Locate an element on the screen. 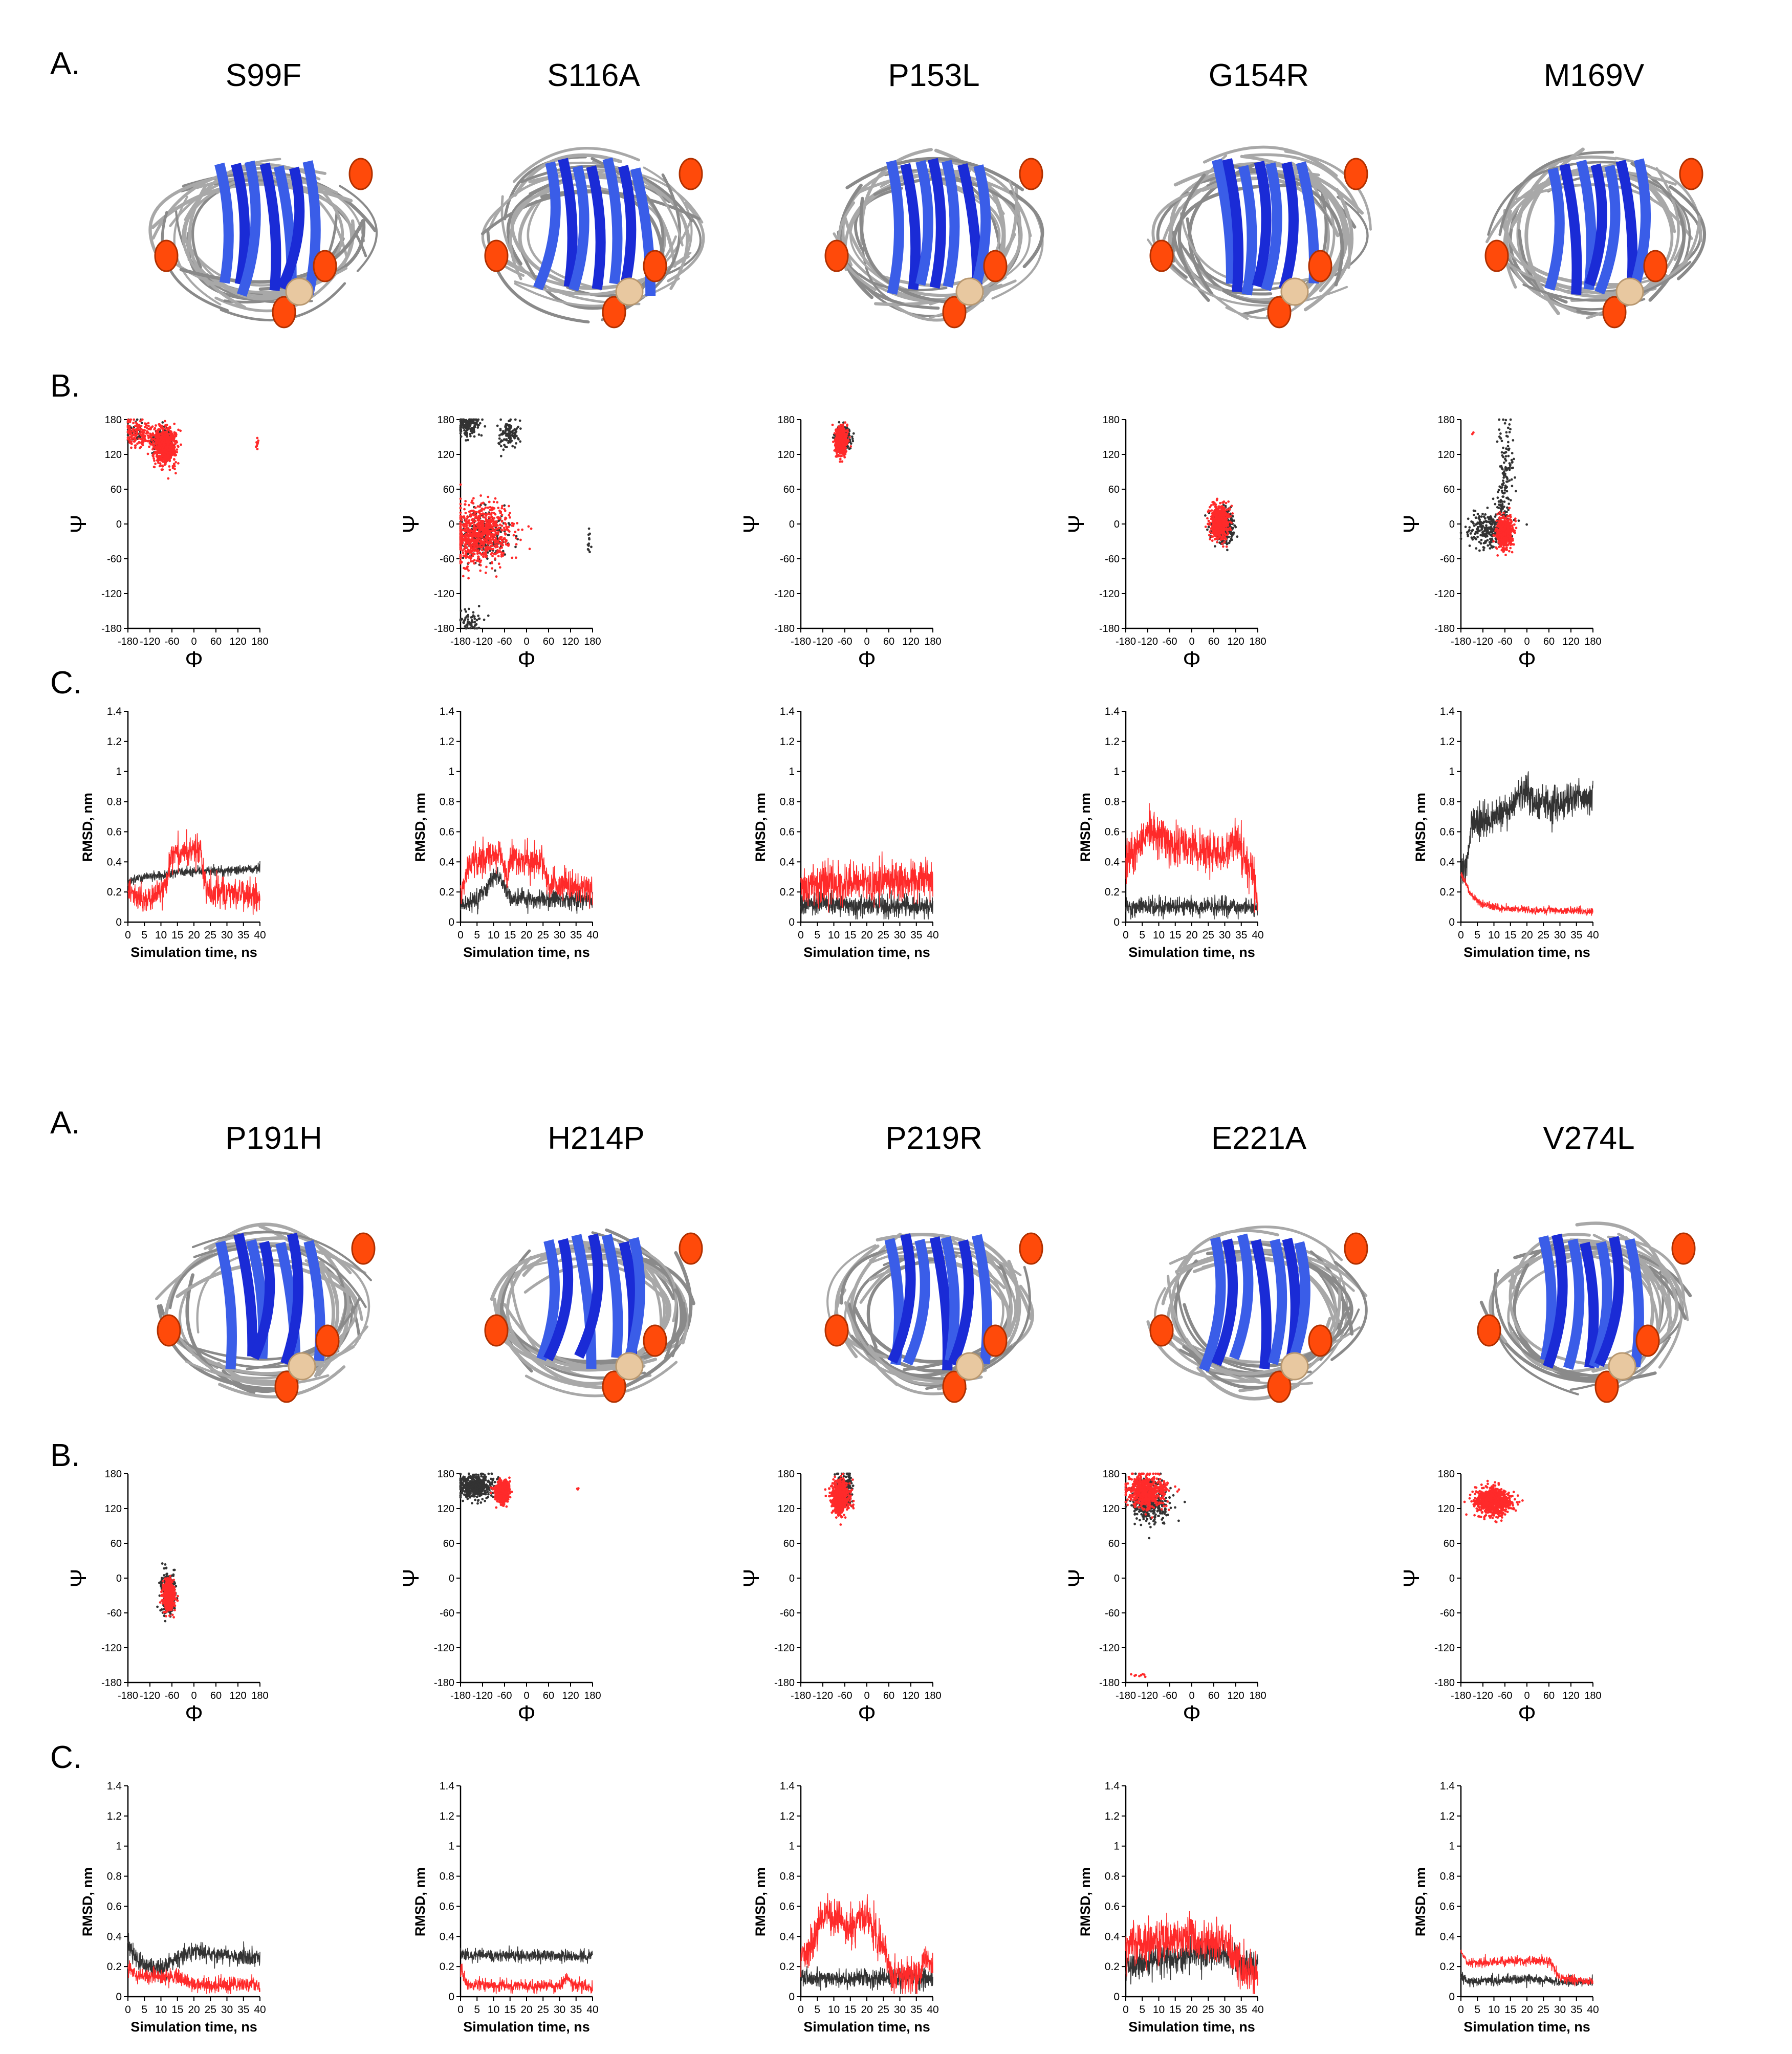  mutation-title-s99f: S99F is located at coordinates (263, 75).